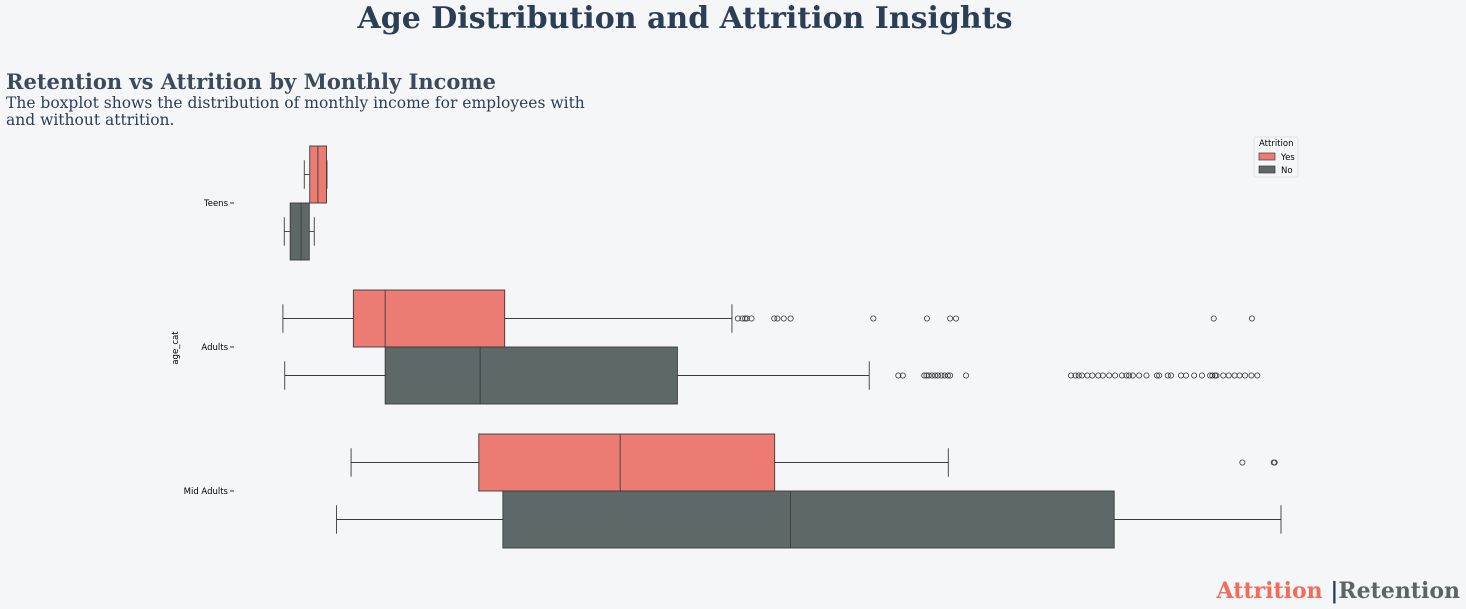 The width and height of the screenshot is (1466, 609). Describe the element at coordinates (1287, 158) in the screenshot. I see `legend-label-yes: Yes` at that location.